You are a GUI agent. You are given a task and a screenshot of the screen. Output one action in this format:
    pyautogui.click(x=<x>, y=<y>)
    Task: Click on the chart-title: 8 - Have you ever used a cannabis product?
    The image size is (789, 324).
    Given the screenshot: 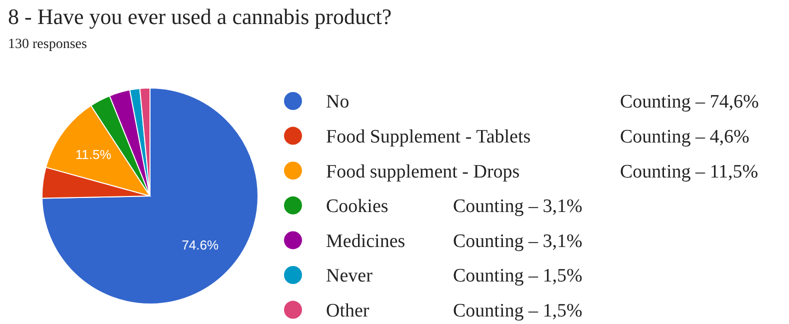 What is the action you would take?
    pyautogui.click(x=200, y=16)
    